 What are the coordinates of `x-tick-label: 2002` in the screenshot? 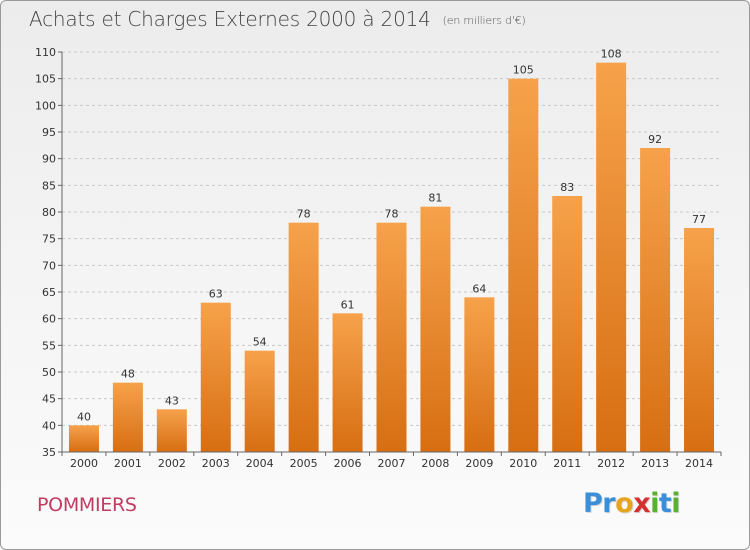 It's located at (172, 463).